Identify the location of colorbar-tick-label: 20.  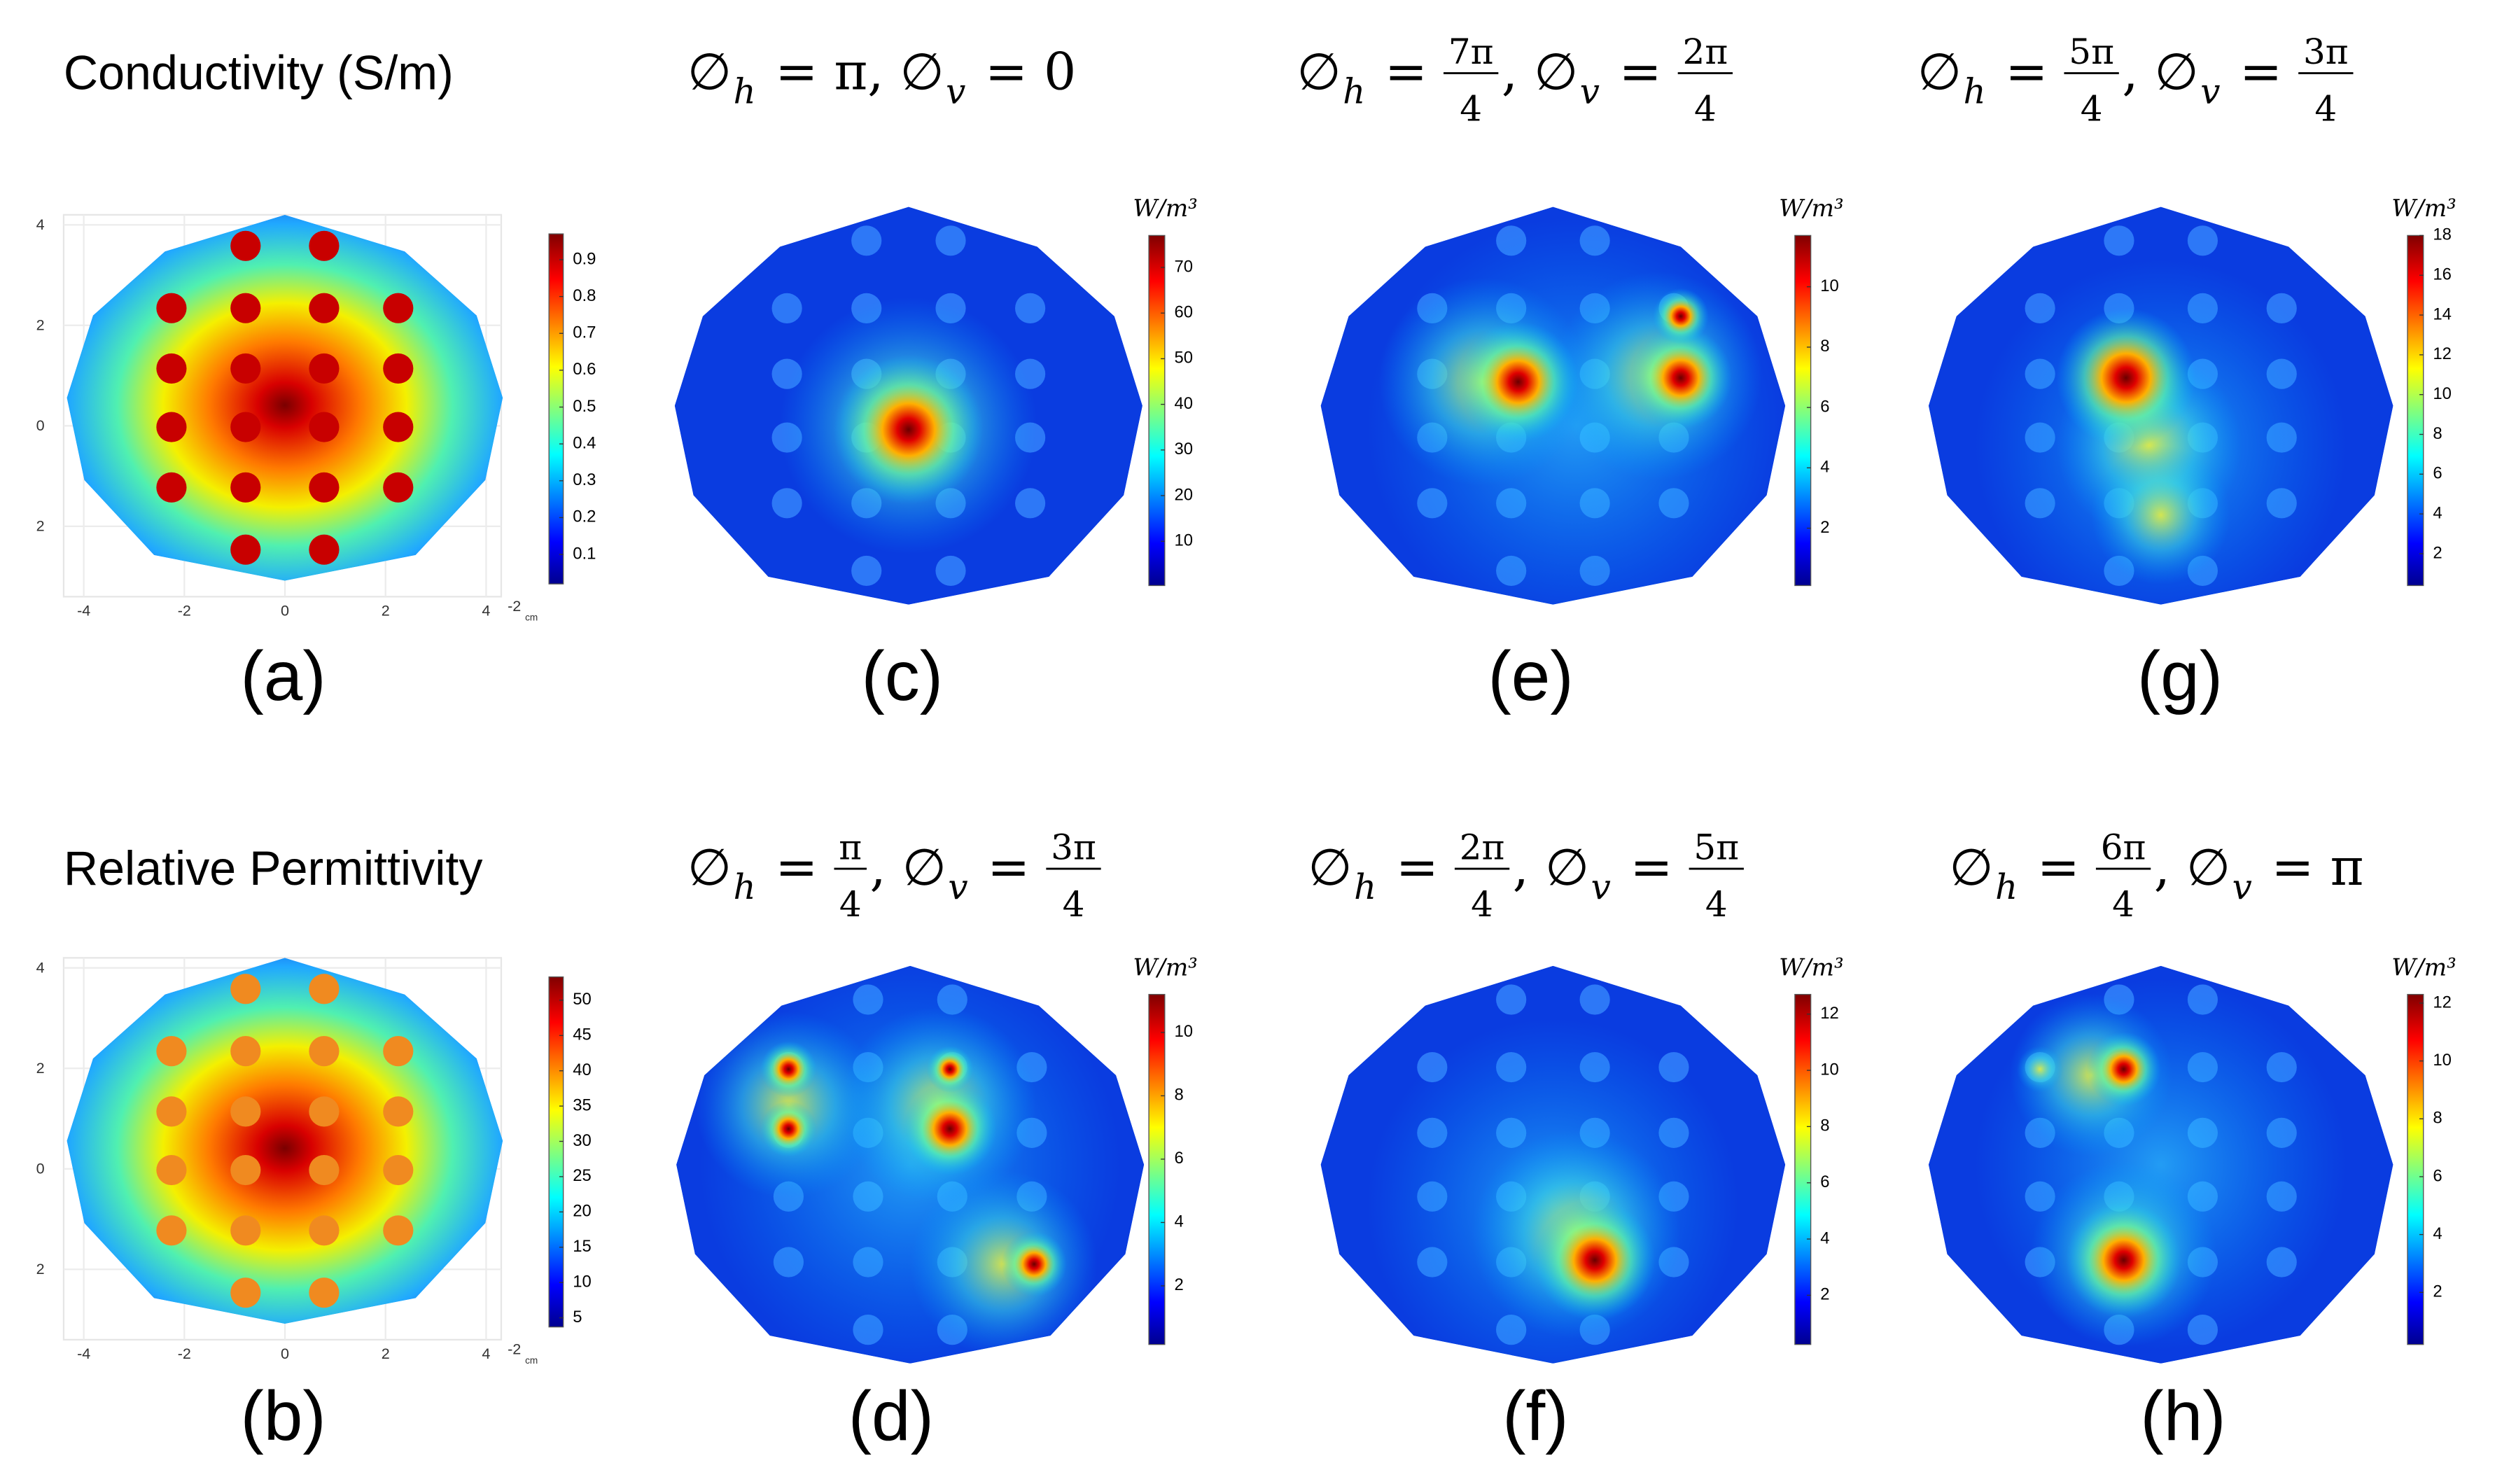
(1183, 494).